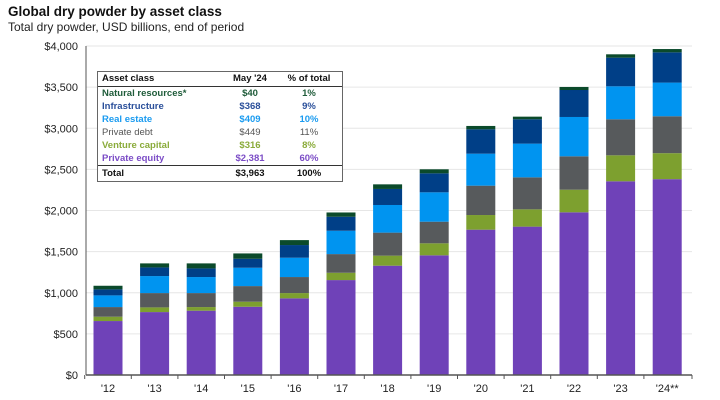 This screenshot has height=400, width=720. What do you see at coordinates (481, 389) in the screenshot?
I see `x-tick-label: '20` at bounding box center [481, 389].